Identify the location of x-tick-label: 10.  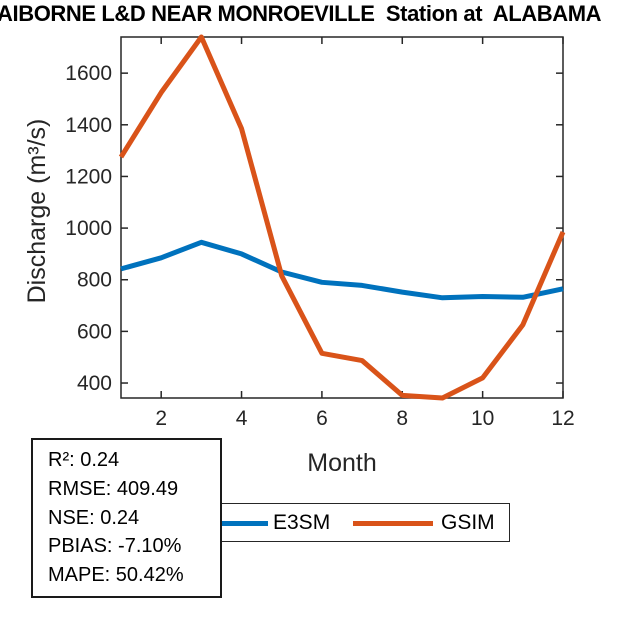
(482, 418).